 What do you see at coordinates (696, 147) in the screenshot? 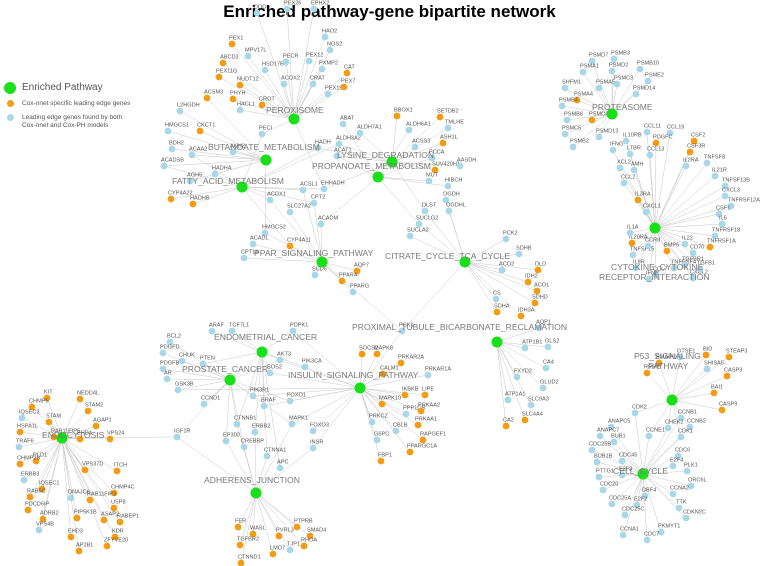
I see `gene-label: CSF3R` at bounding box center [696, 147].